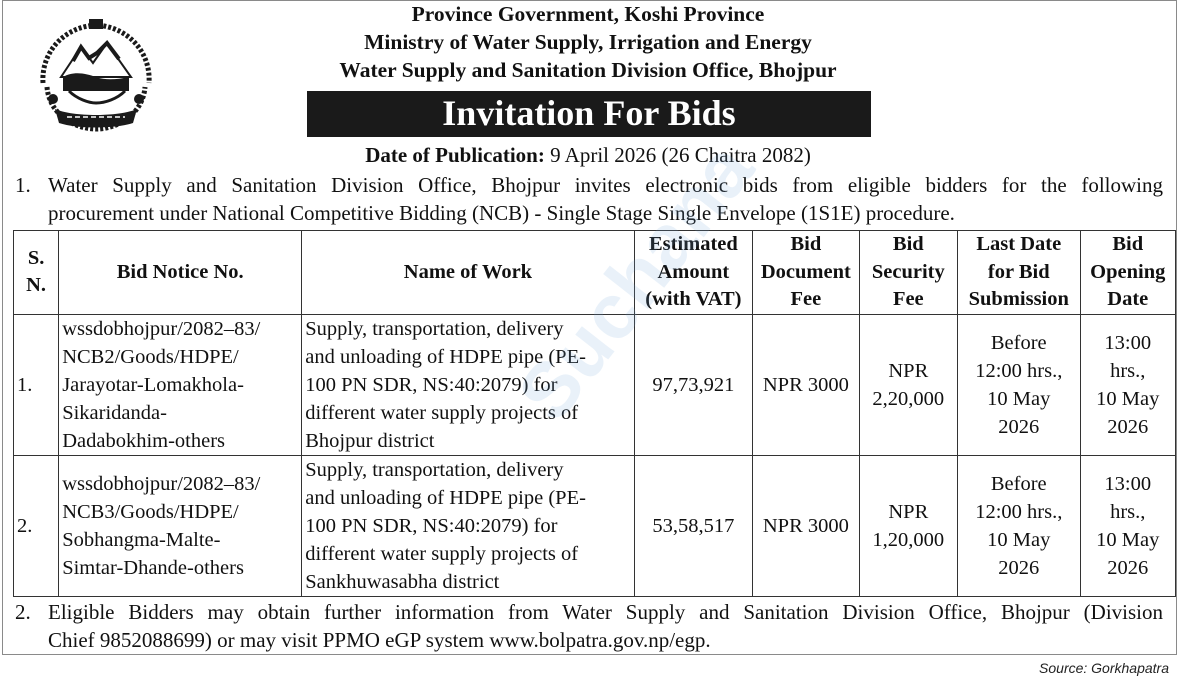 The height and width of the screenshot is (682, 1181). I want to click on header-last-date: Last Date for Bid Submission, so click(1019, 272).